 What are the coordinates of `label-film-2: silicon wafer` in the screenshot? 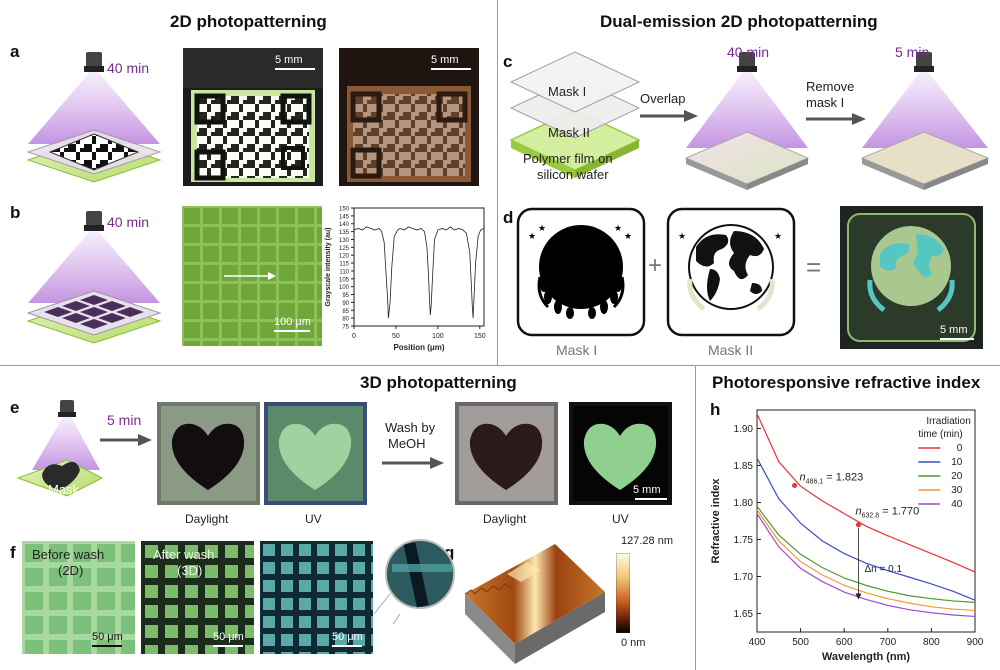 It's located at (573, 174).